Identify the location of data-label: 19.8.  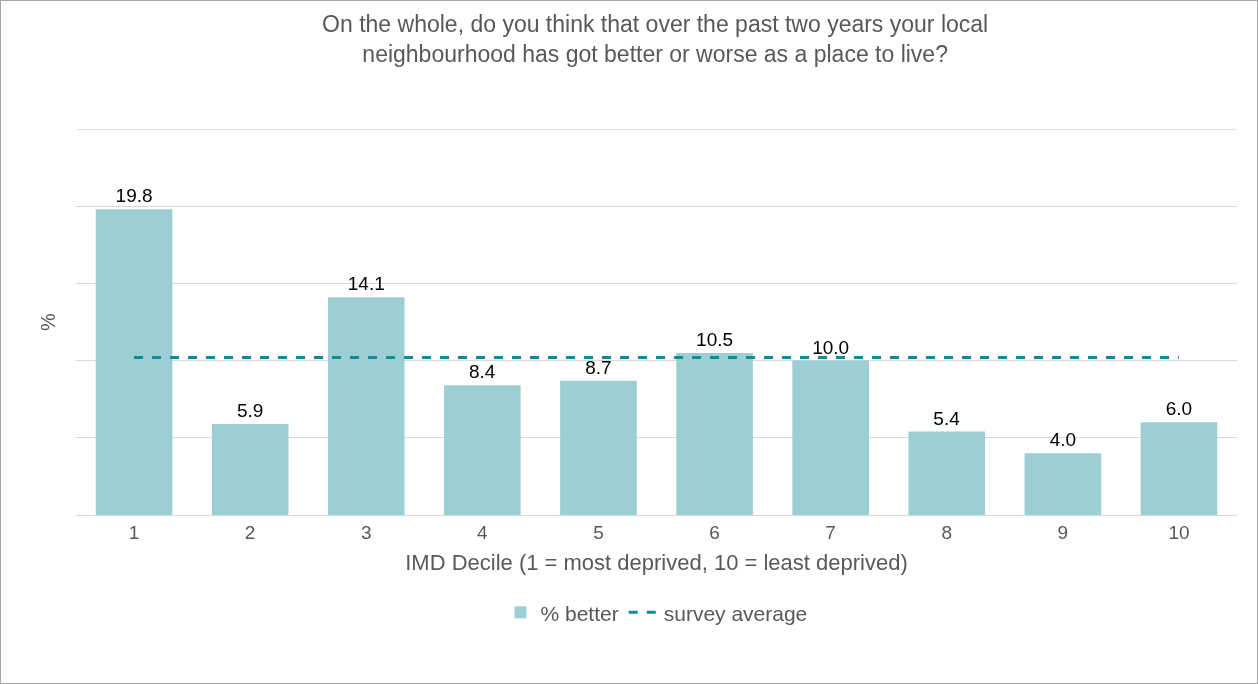
(134, 196).